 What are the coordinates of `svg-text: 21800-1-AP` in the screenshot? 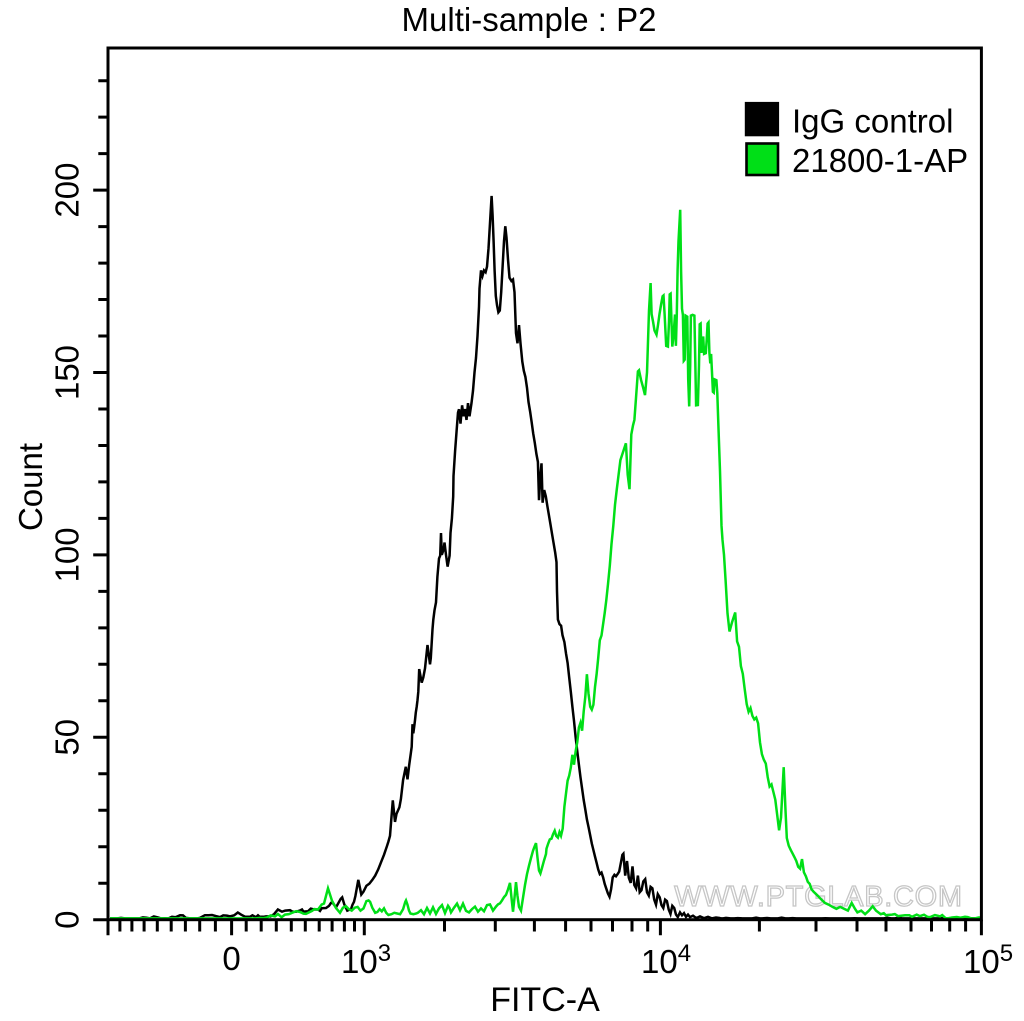 It's located at (880, 160).